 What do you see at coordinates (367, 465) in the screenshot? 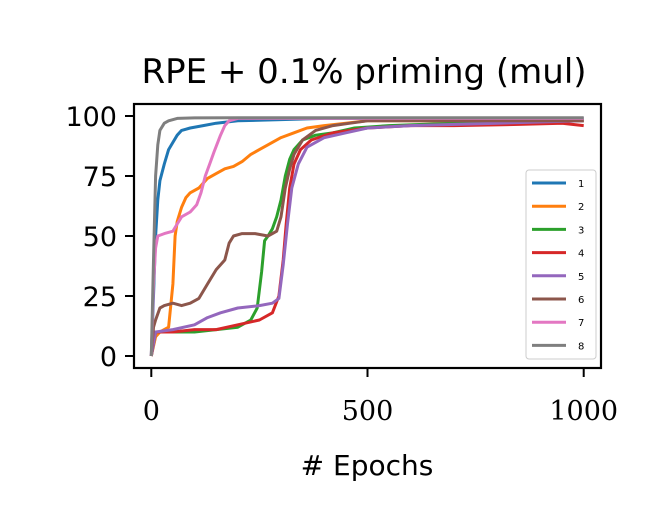
I see `x-axis-label: # Epochs` at bounding box center [367, 465].